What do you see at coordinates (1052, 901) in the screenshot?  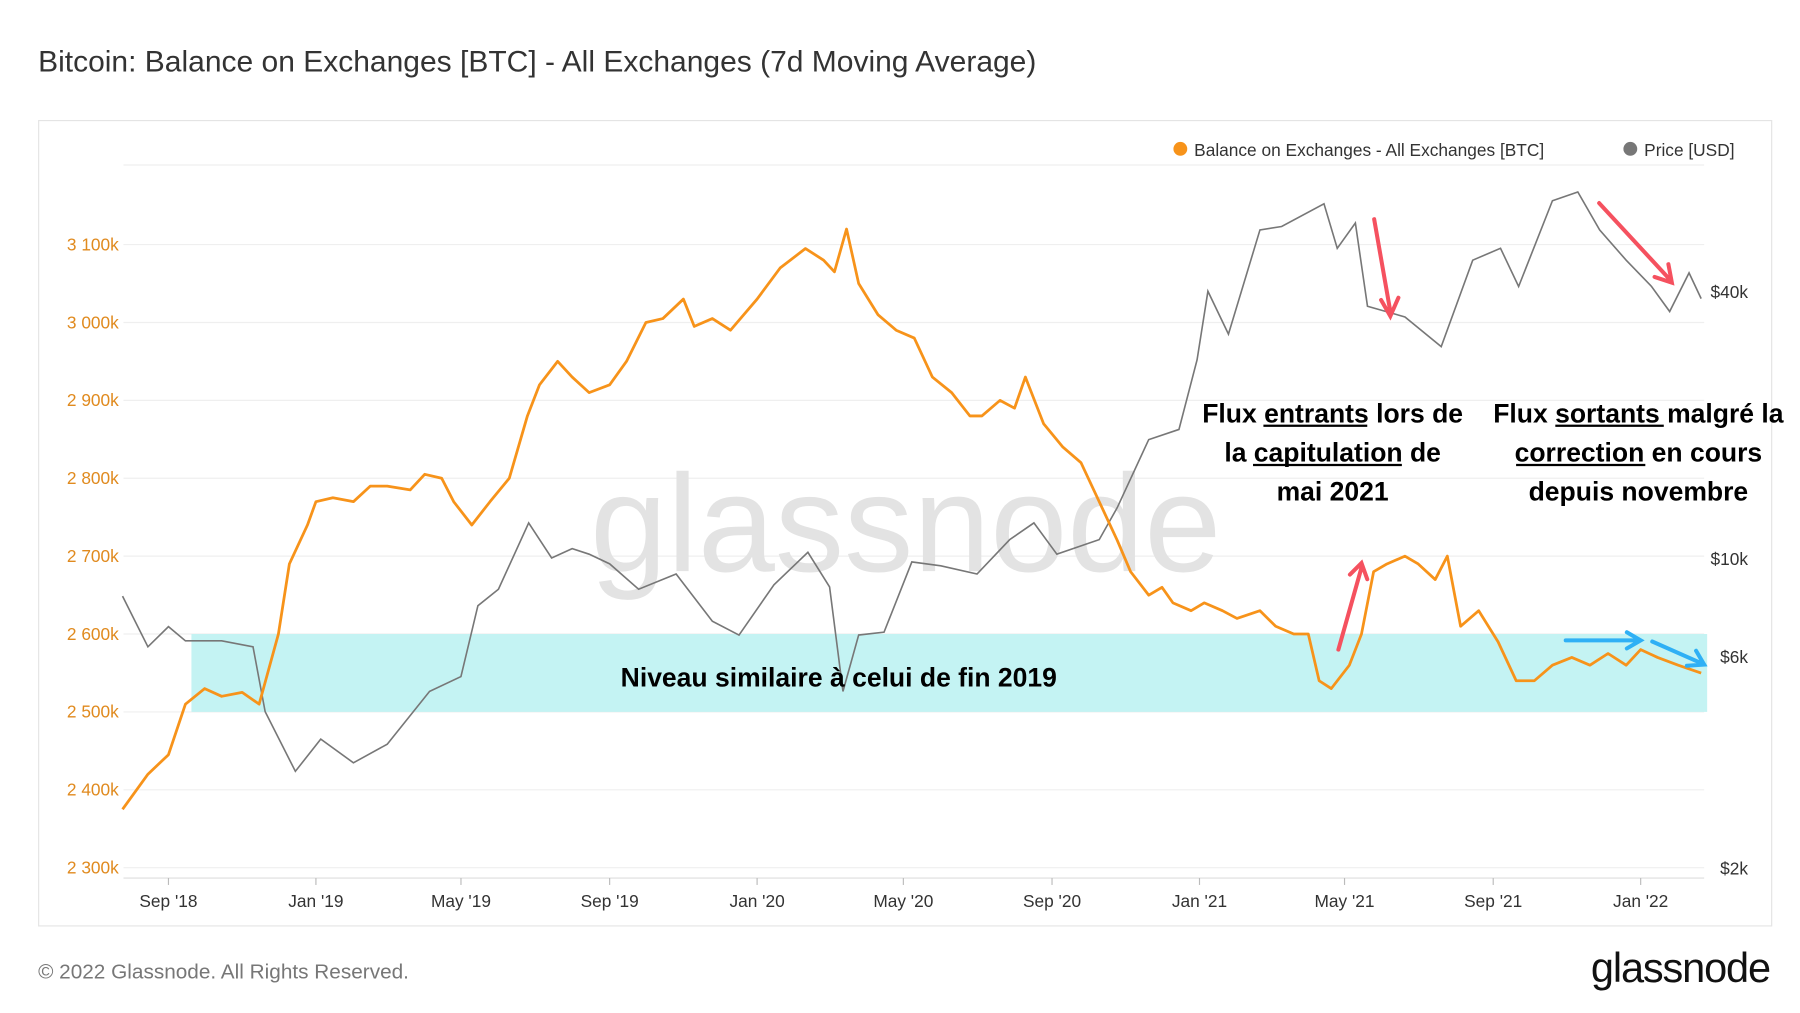 I see `x-tick-label: Sep '20` at bounding box center [1052, 901].